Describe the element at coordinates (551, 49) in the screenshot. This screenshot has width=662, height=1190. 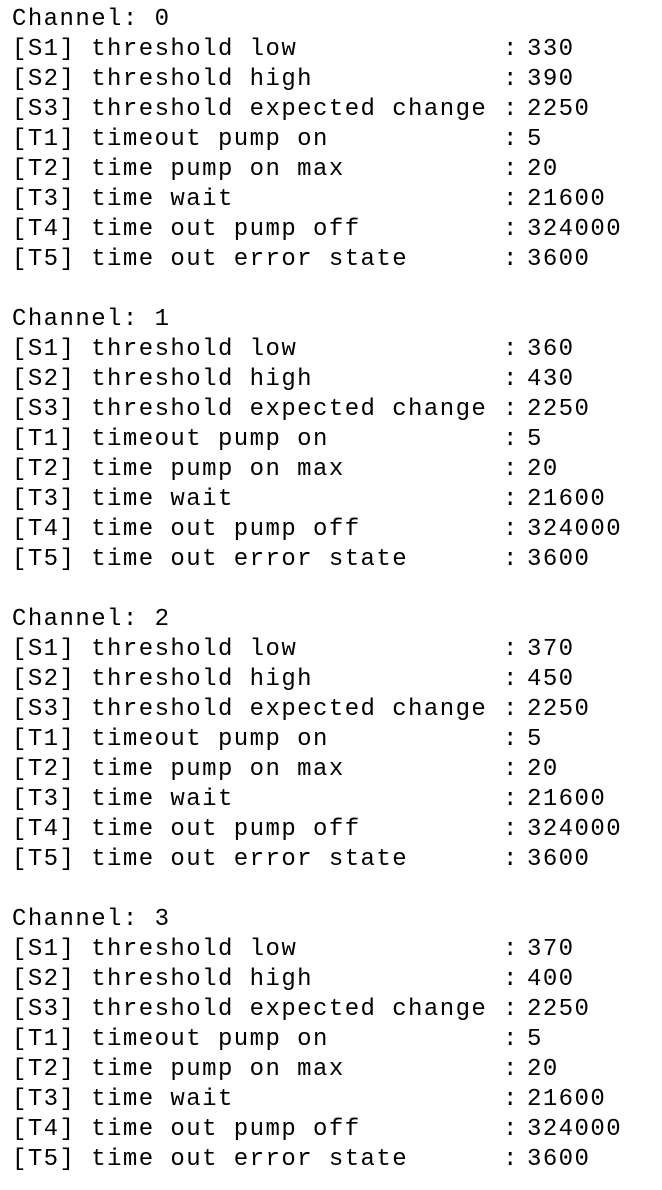
I see `setting-value: 330` at that location.